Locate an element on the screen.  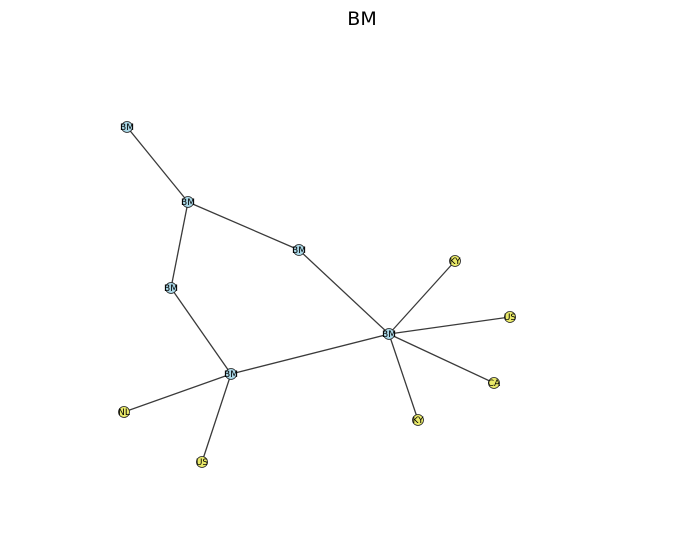
edge-bm6-us1 is located at coordinates (449, 325).